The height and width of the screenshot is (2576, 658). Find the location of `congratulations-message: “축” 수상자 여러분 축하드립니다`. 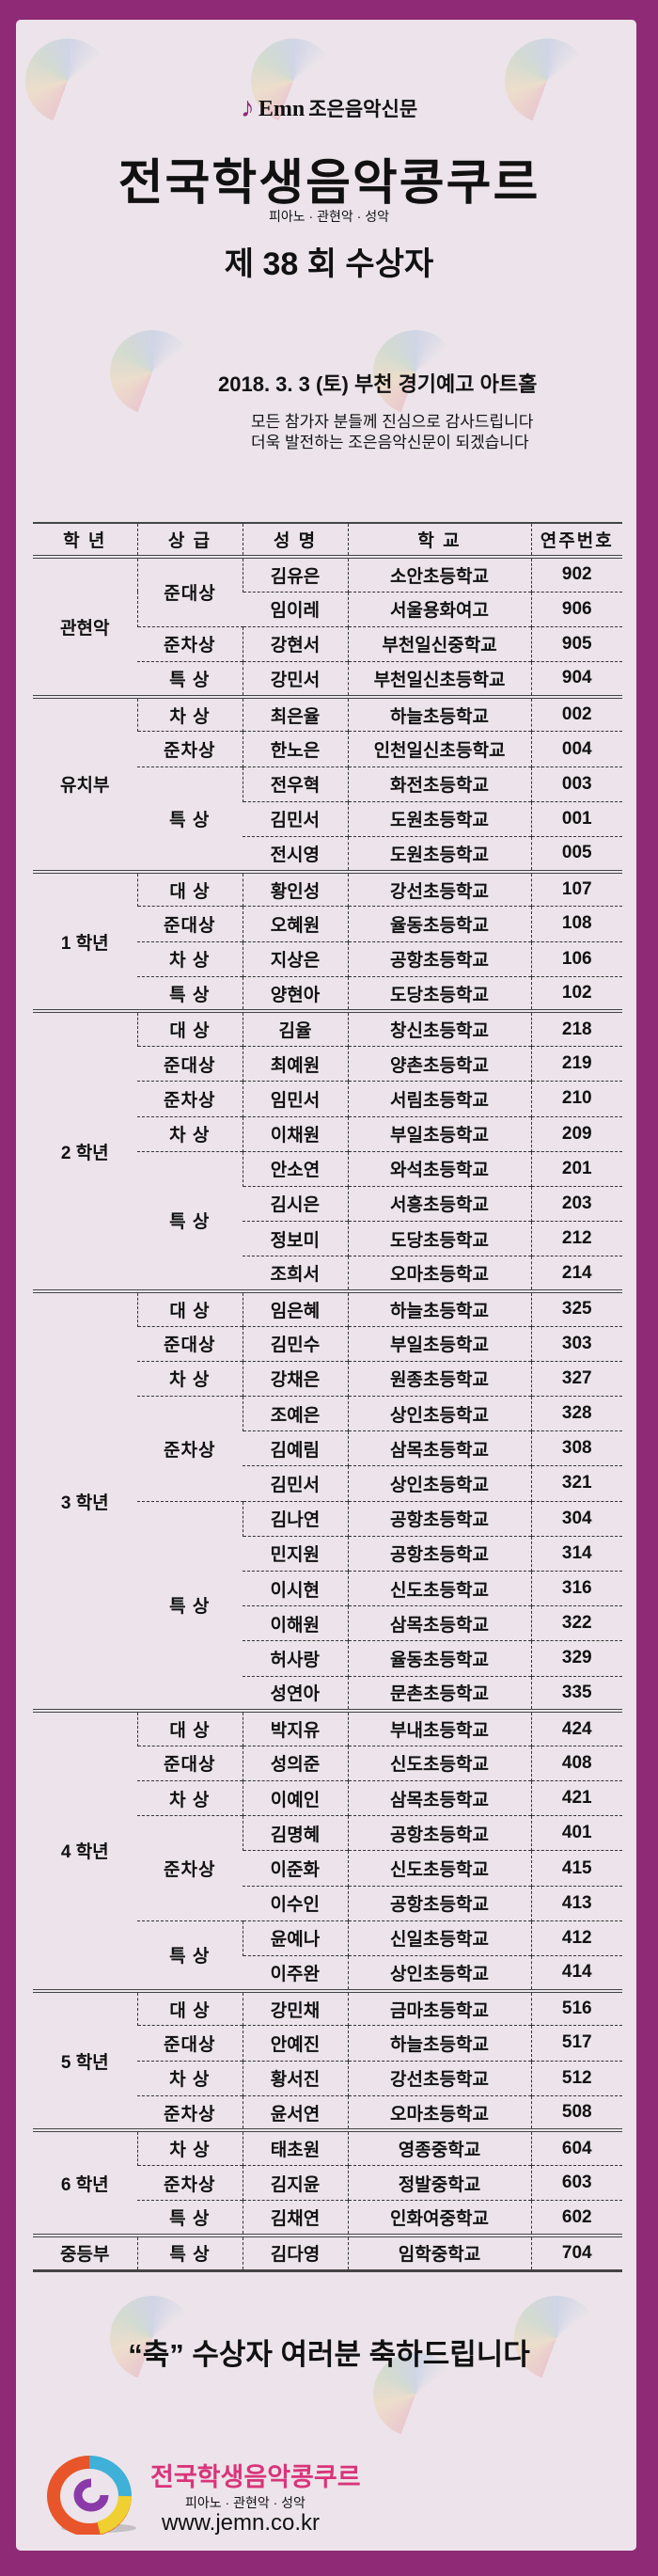

congratulations-message: “축” 수상자 여러분 축하드립니다 is located at coordinates (329, 2354).